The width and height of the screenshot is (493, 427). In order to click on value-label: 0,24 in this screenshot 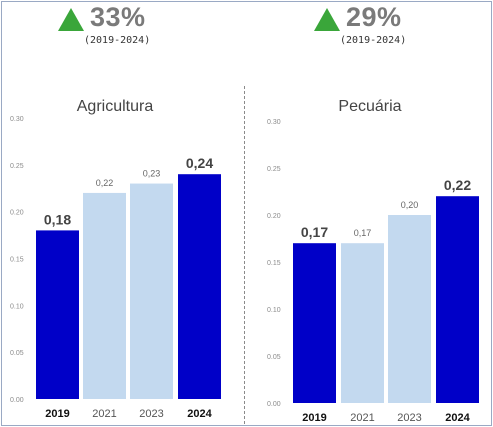, I will do `click(199, 163)`.